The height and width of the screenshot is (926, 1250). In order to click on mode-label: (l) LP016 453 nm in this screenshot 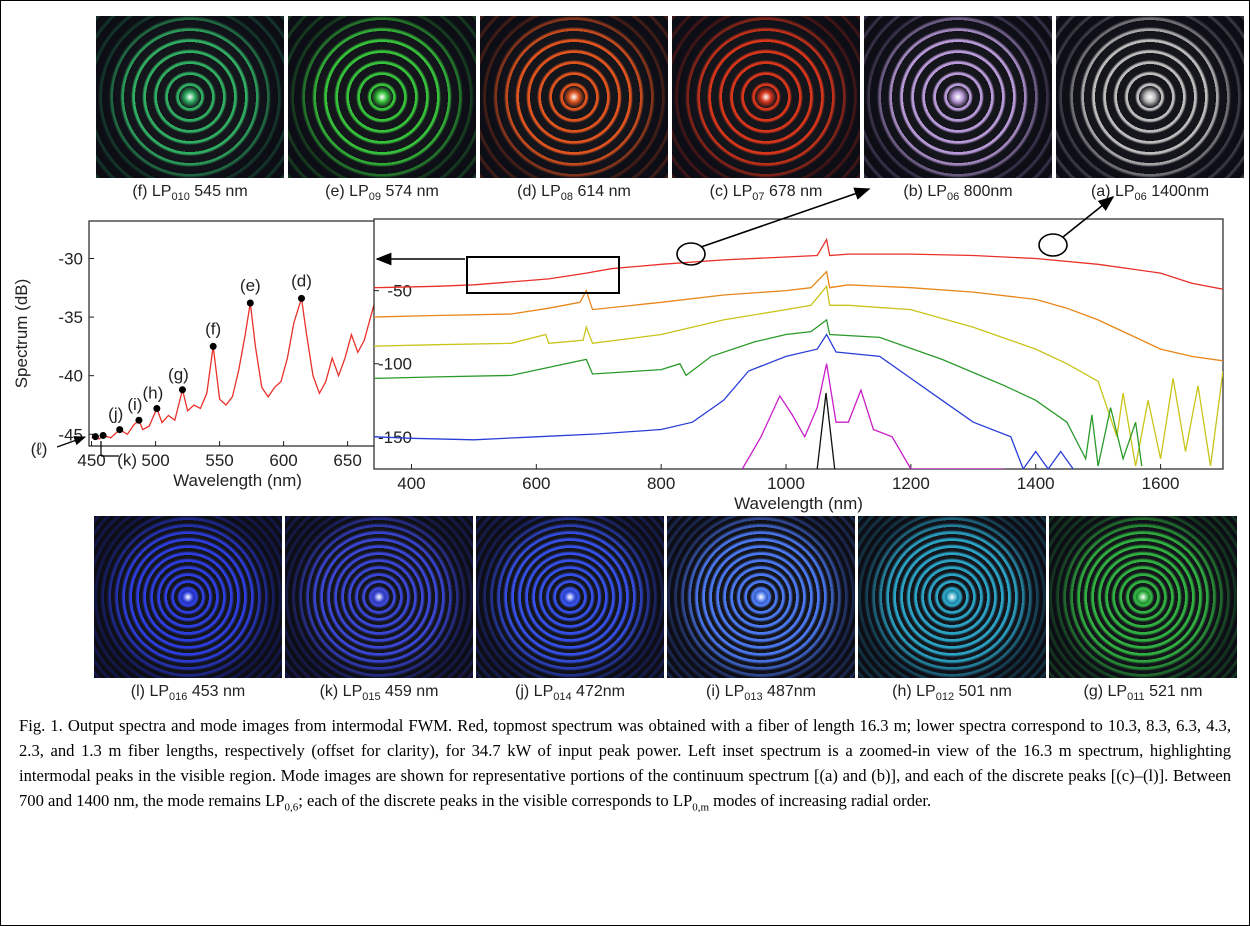, I will do `click(188, 693)`.